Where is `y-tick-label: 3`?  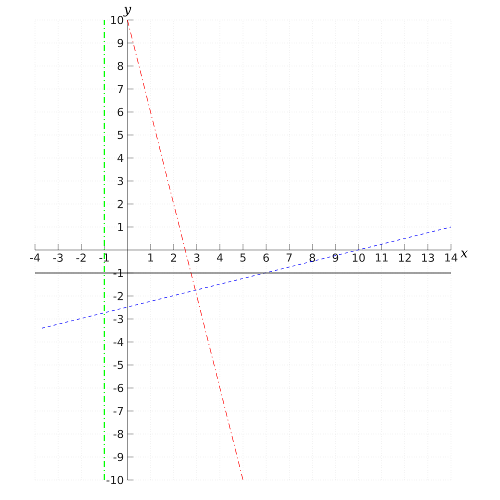 y-tick-label: 3 is located at coordinates (121, 181).